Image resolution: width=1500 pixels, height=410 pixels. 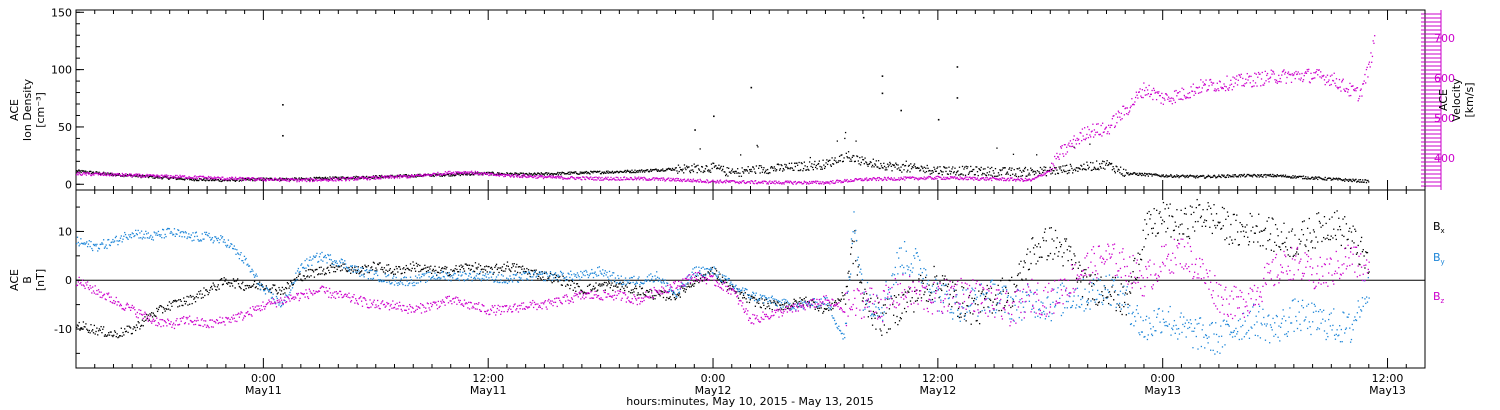 I want to click on b-tick-label-2: 10, so click(x=65, y=231).